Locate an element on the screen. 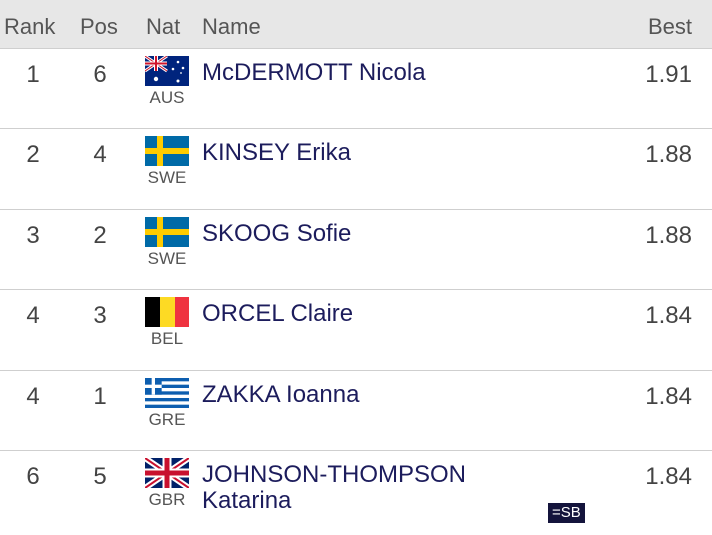 The width and height of the screenshot is (712, 535). pos: 4 is located at coordinates (100, 154).